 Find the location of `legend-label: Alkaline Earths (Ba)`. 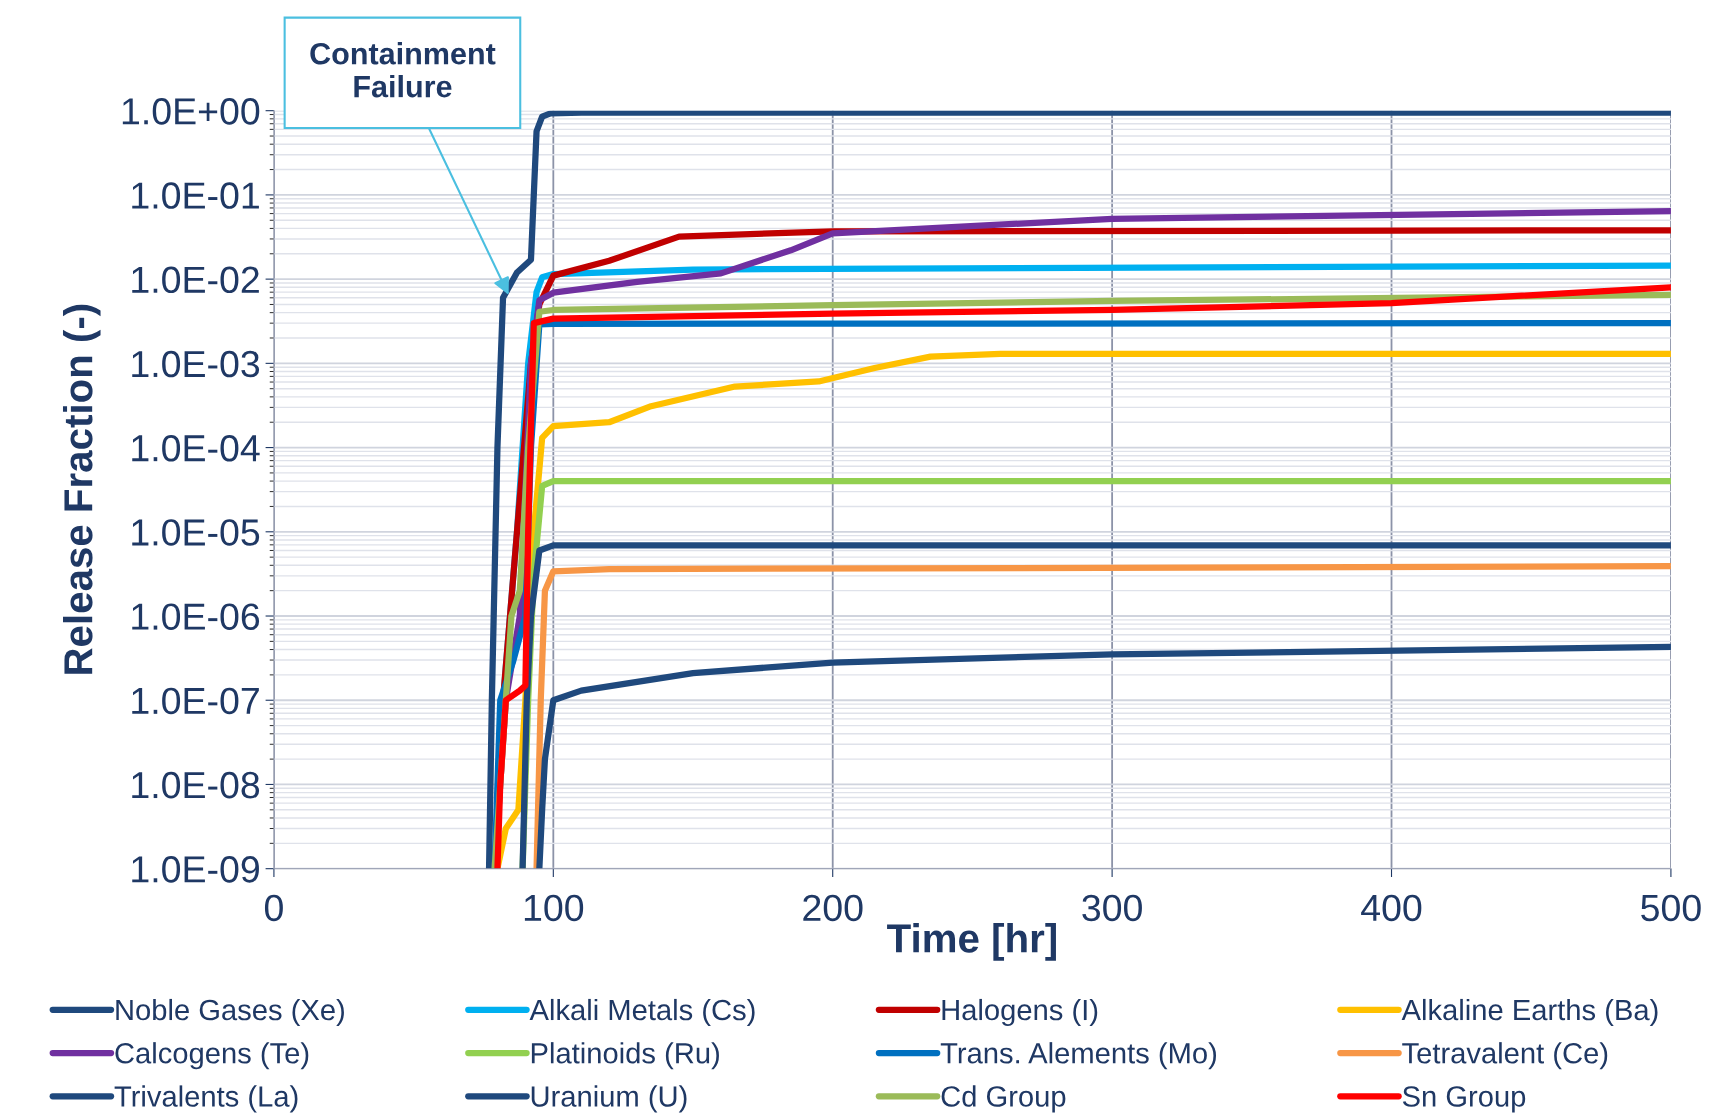

legend-label: Alkaline Earths (Ba) is located at coordinates (1529, 1012).